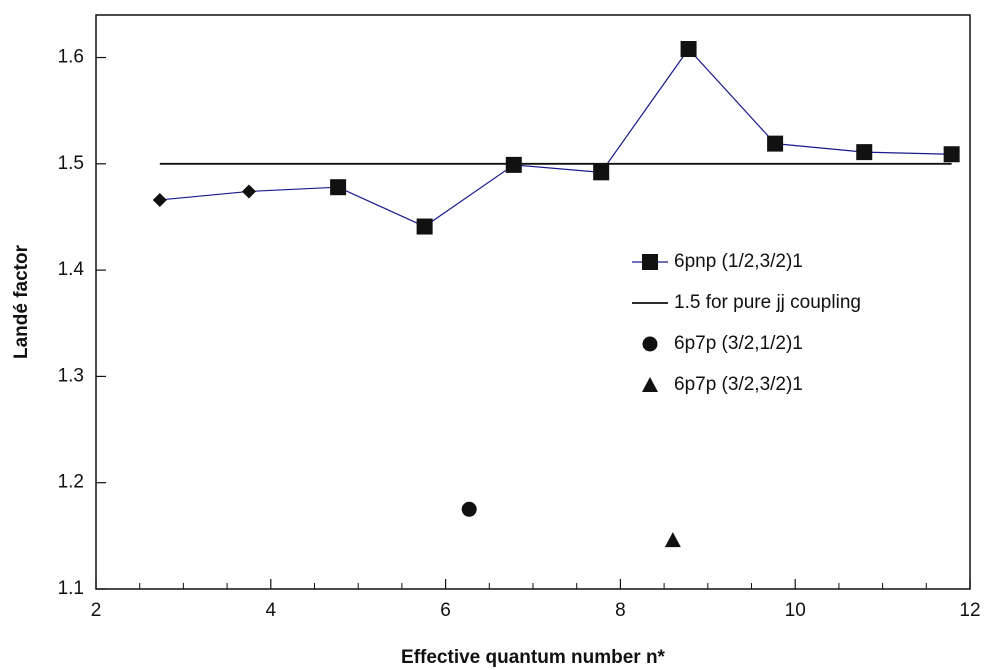 The image size is (989, 670). I want to click on x-axis-title: Effective quantum number n*, so click(533, 657).